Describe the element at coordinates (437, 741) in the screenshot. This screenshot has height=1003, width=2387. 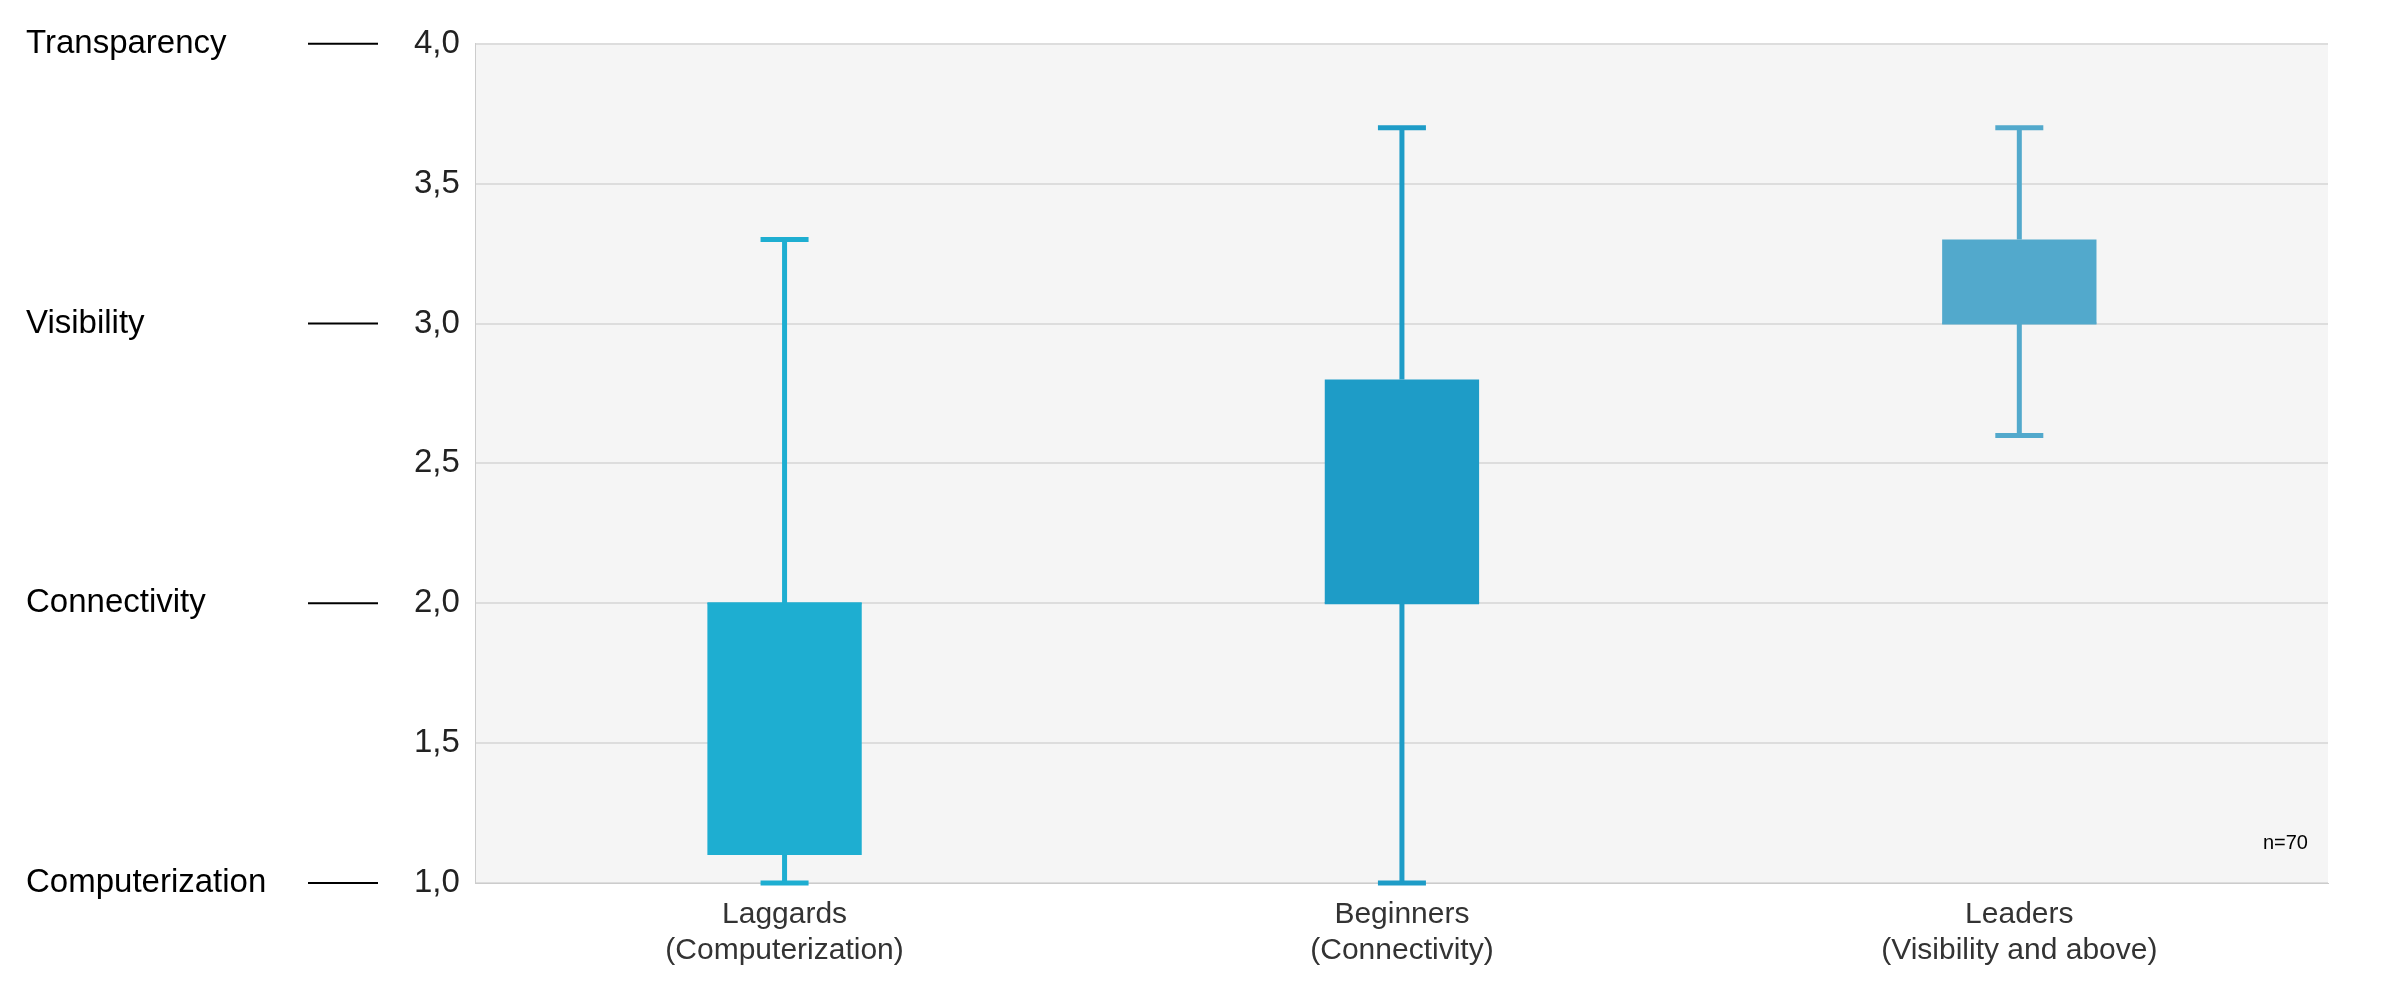
I see `y-tick-label: 1,5` at that location.